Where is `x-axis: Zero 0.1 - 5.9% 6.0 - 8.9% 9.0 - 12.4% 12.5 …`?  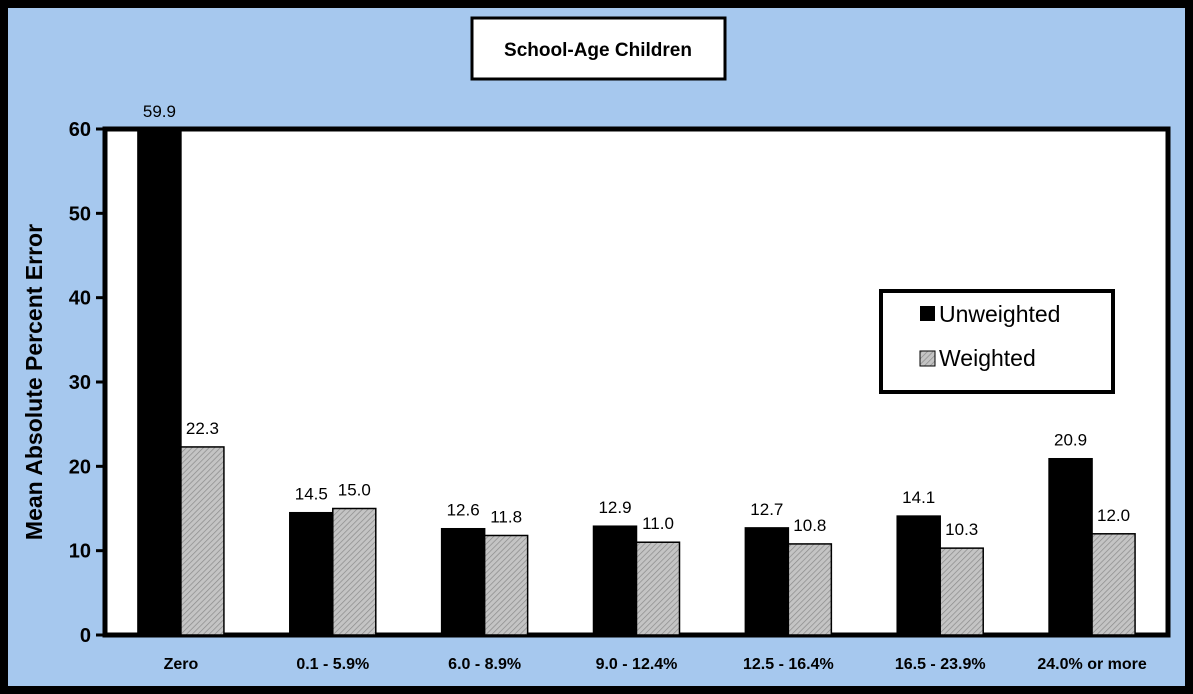
x-axis: Zero 0.1 - 5.9% 6.0 - 8.9% 9.0 - 12.4% 12.5 … is located at coordinates (655, 664).